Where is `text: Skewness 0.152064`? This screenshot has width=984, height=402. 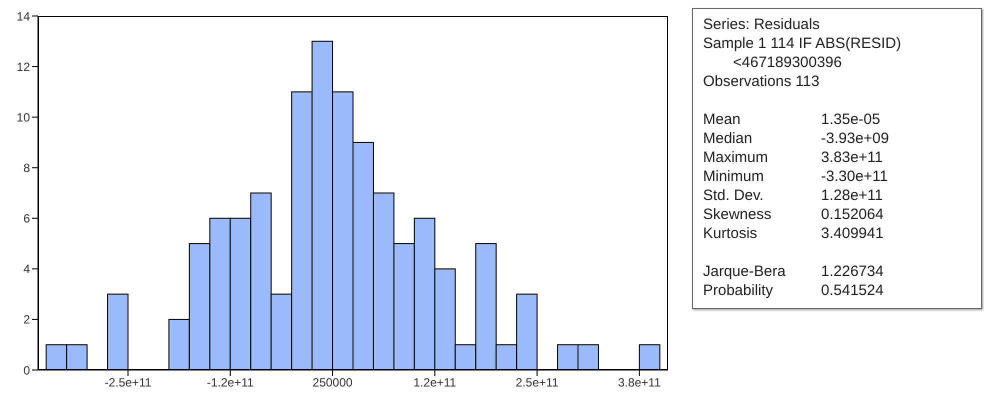
text: Skewness 0.152064 is located at coordinates (793, 214).